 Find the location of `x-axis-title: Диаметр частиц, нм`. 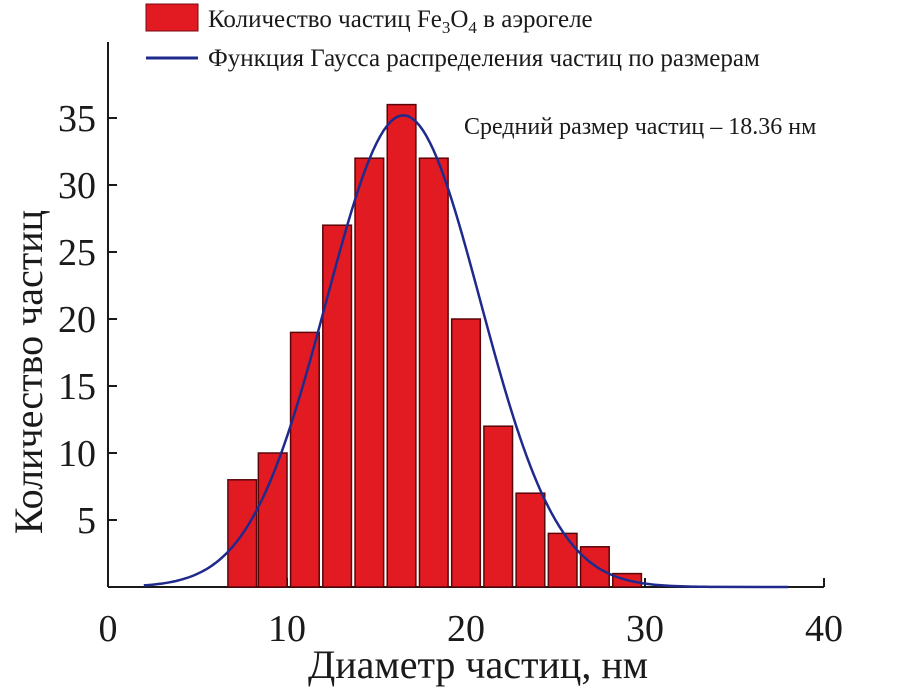

x-axis-title: Диаметр частиц, нм is located at coordinates (478, 664).